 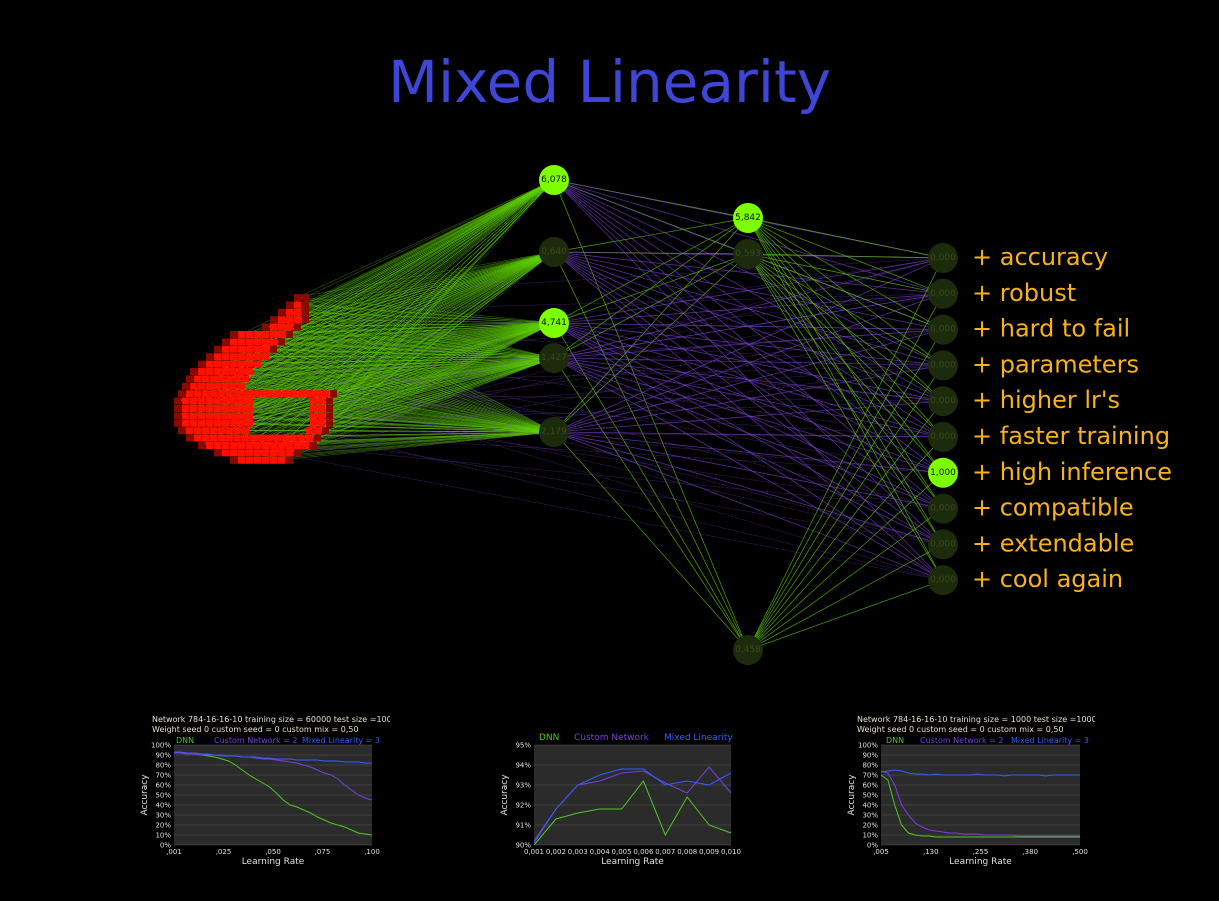 I want to click on output-neuron-value: 0,000, so click(x=943, y=258).